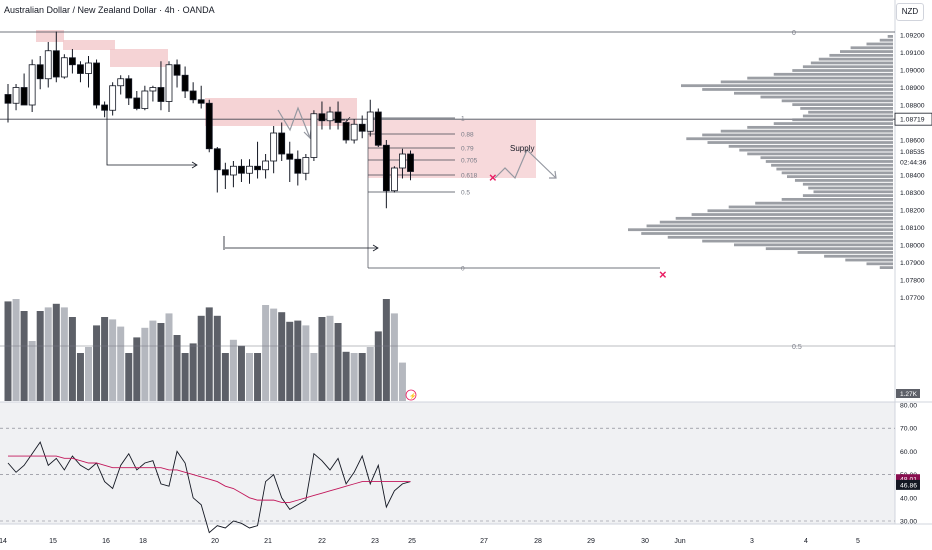  Describe the element at coordinates (553, 174) in the screenshot. I see `projection-arrow` at that location.